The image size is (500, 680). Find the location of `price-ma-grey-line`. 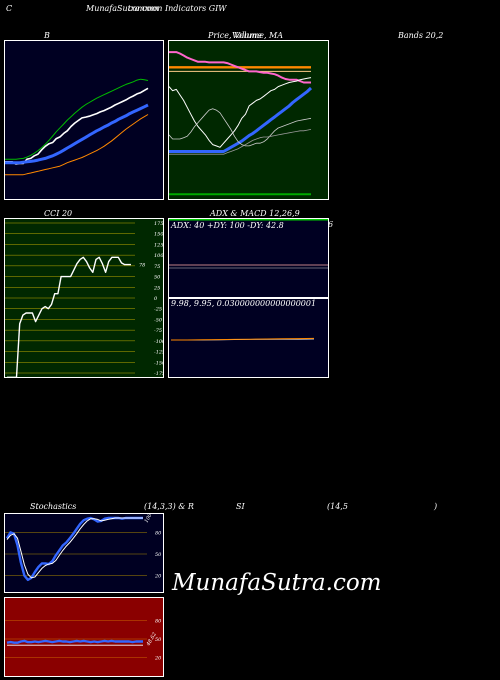

price-ma-grey-line is located at coordinates (240, 127).